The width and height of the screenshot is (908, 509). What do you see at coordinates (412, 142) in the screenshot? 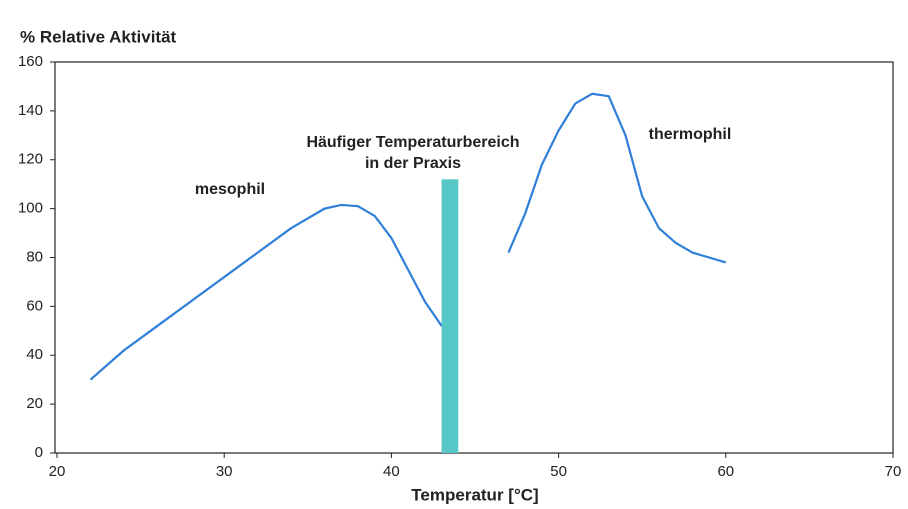
I see `band-label: Häufiger Temperaturbereich` at bounding box center [412, 142].